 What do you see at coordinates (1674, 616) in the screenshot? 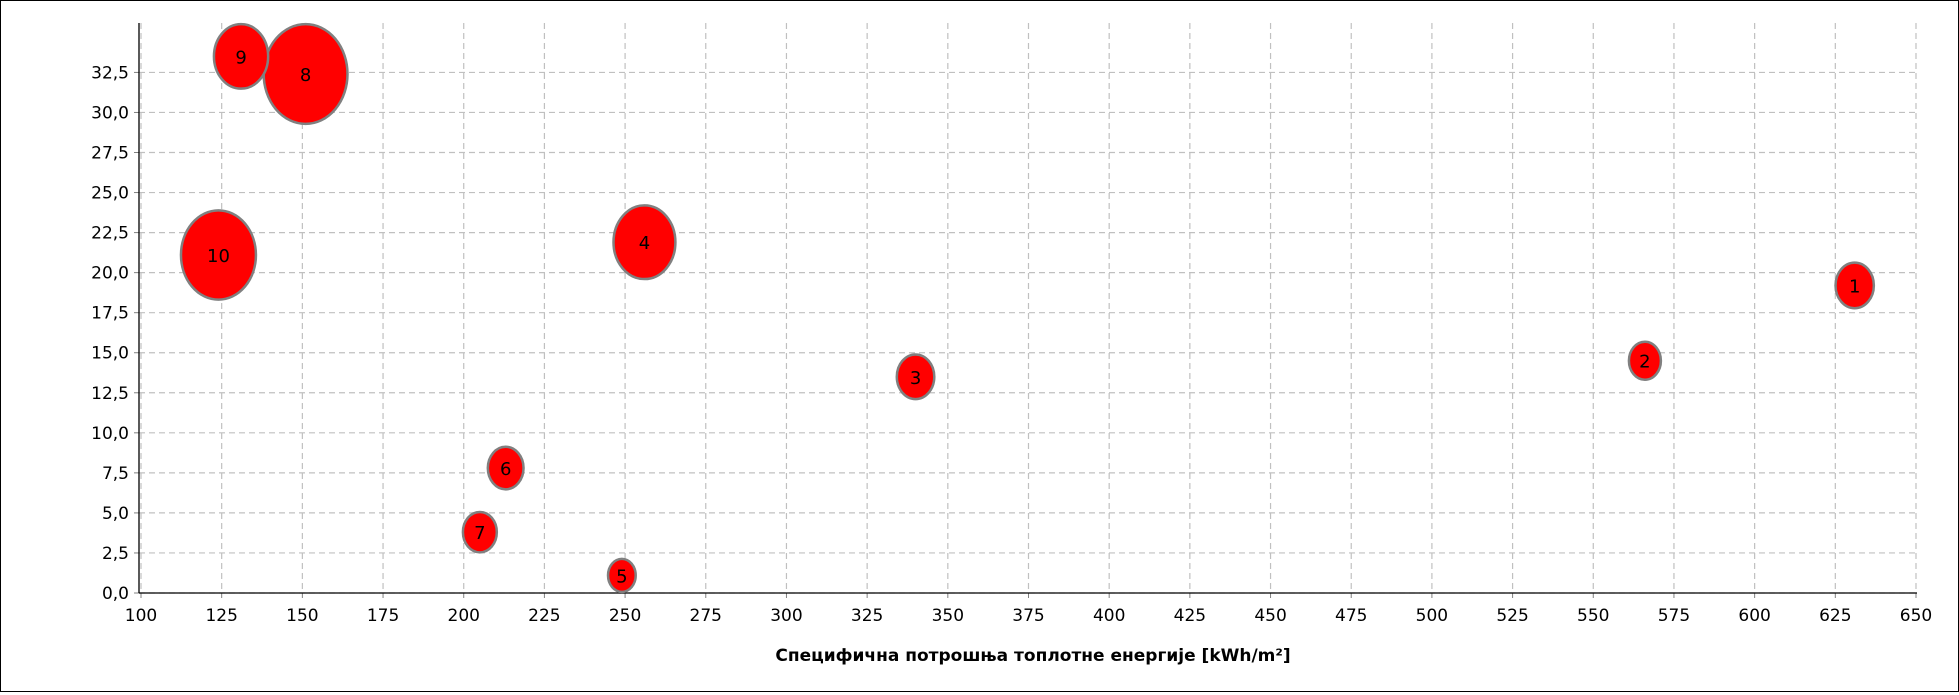
I see `x-tick-label: 575` at bounding box center [1674, 616].